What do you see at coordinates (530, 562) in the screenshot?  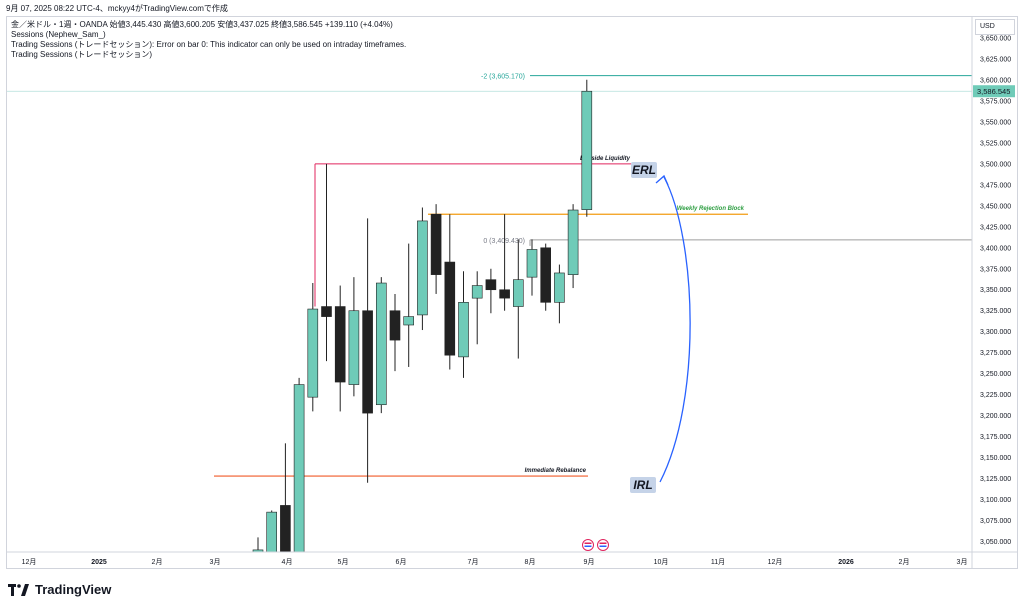 I see `time-tick-label: 8月` at bounding box center [530, 562].